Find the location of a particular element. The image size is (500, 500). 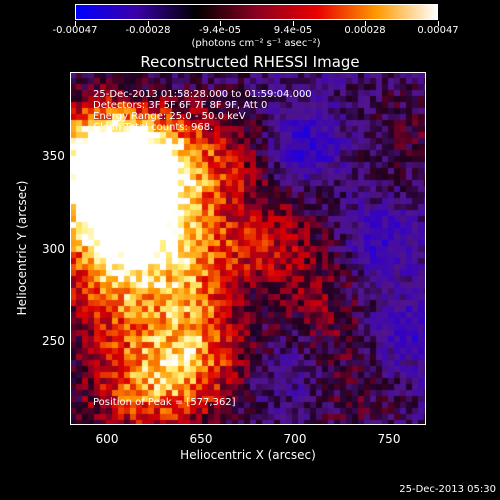

colorbar-tick-label: -0.00047 is located at coordinates (75, 30).